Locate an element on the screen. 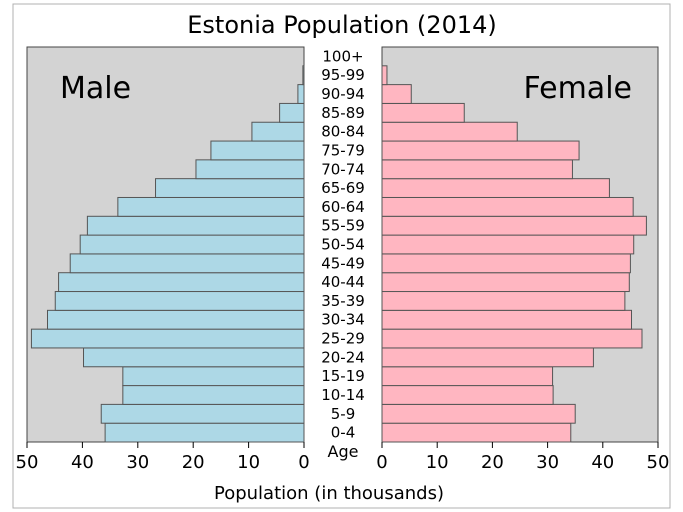 The height and width of the screenshot is (512, 683). age-label-70-74: 70-74 is located at coordinates (343, 169).